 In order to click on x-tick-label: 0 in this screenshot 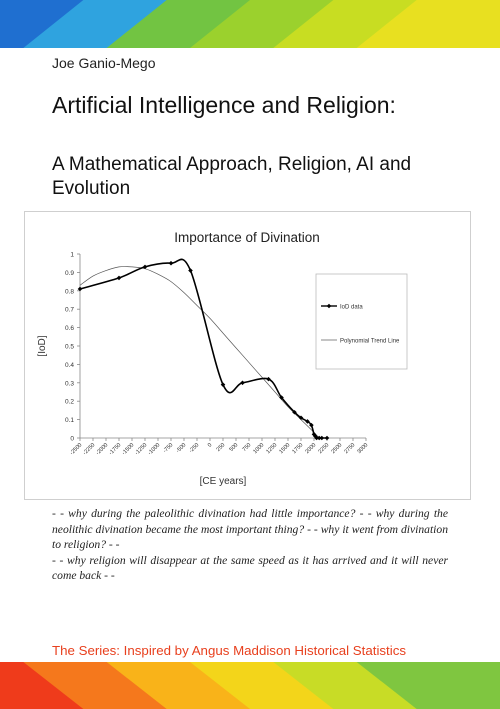, I will do `click(210, 445)`.